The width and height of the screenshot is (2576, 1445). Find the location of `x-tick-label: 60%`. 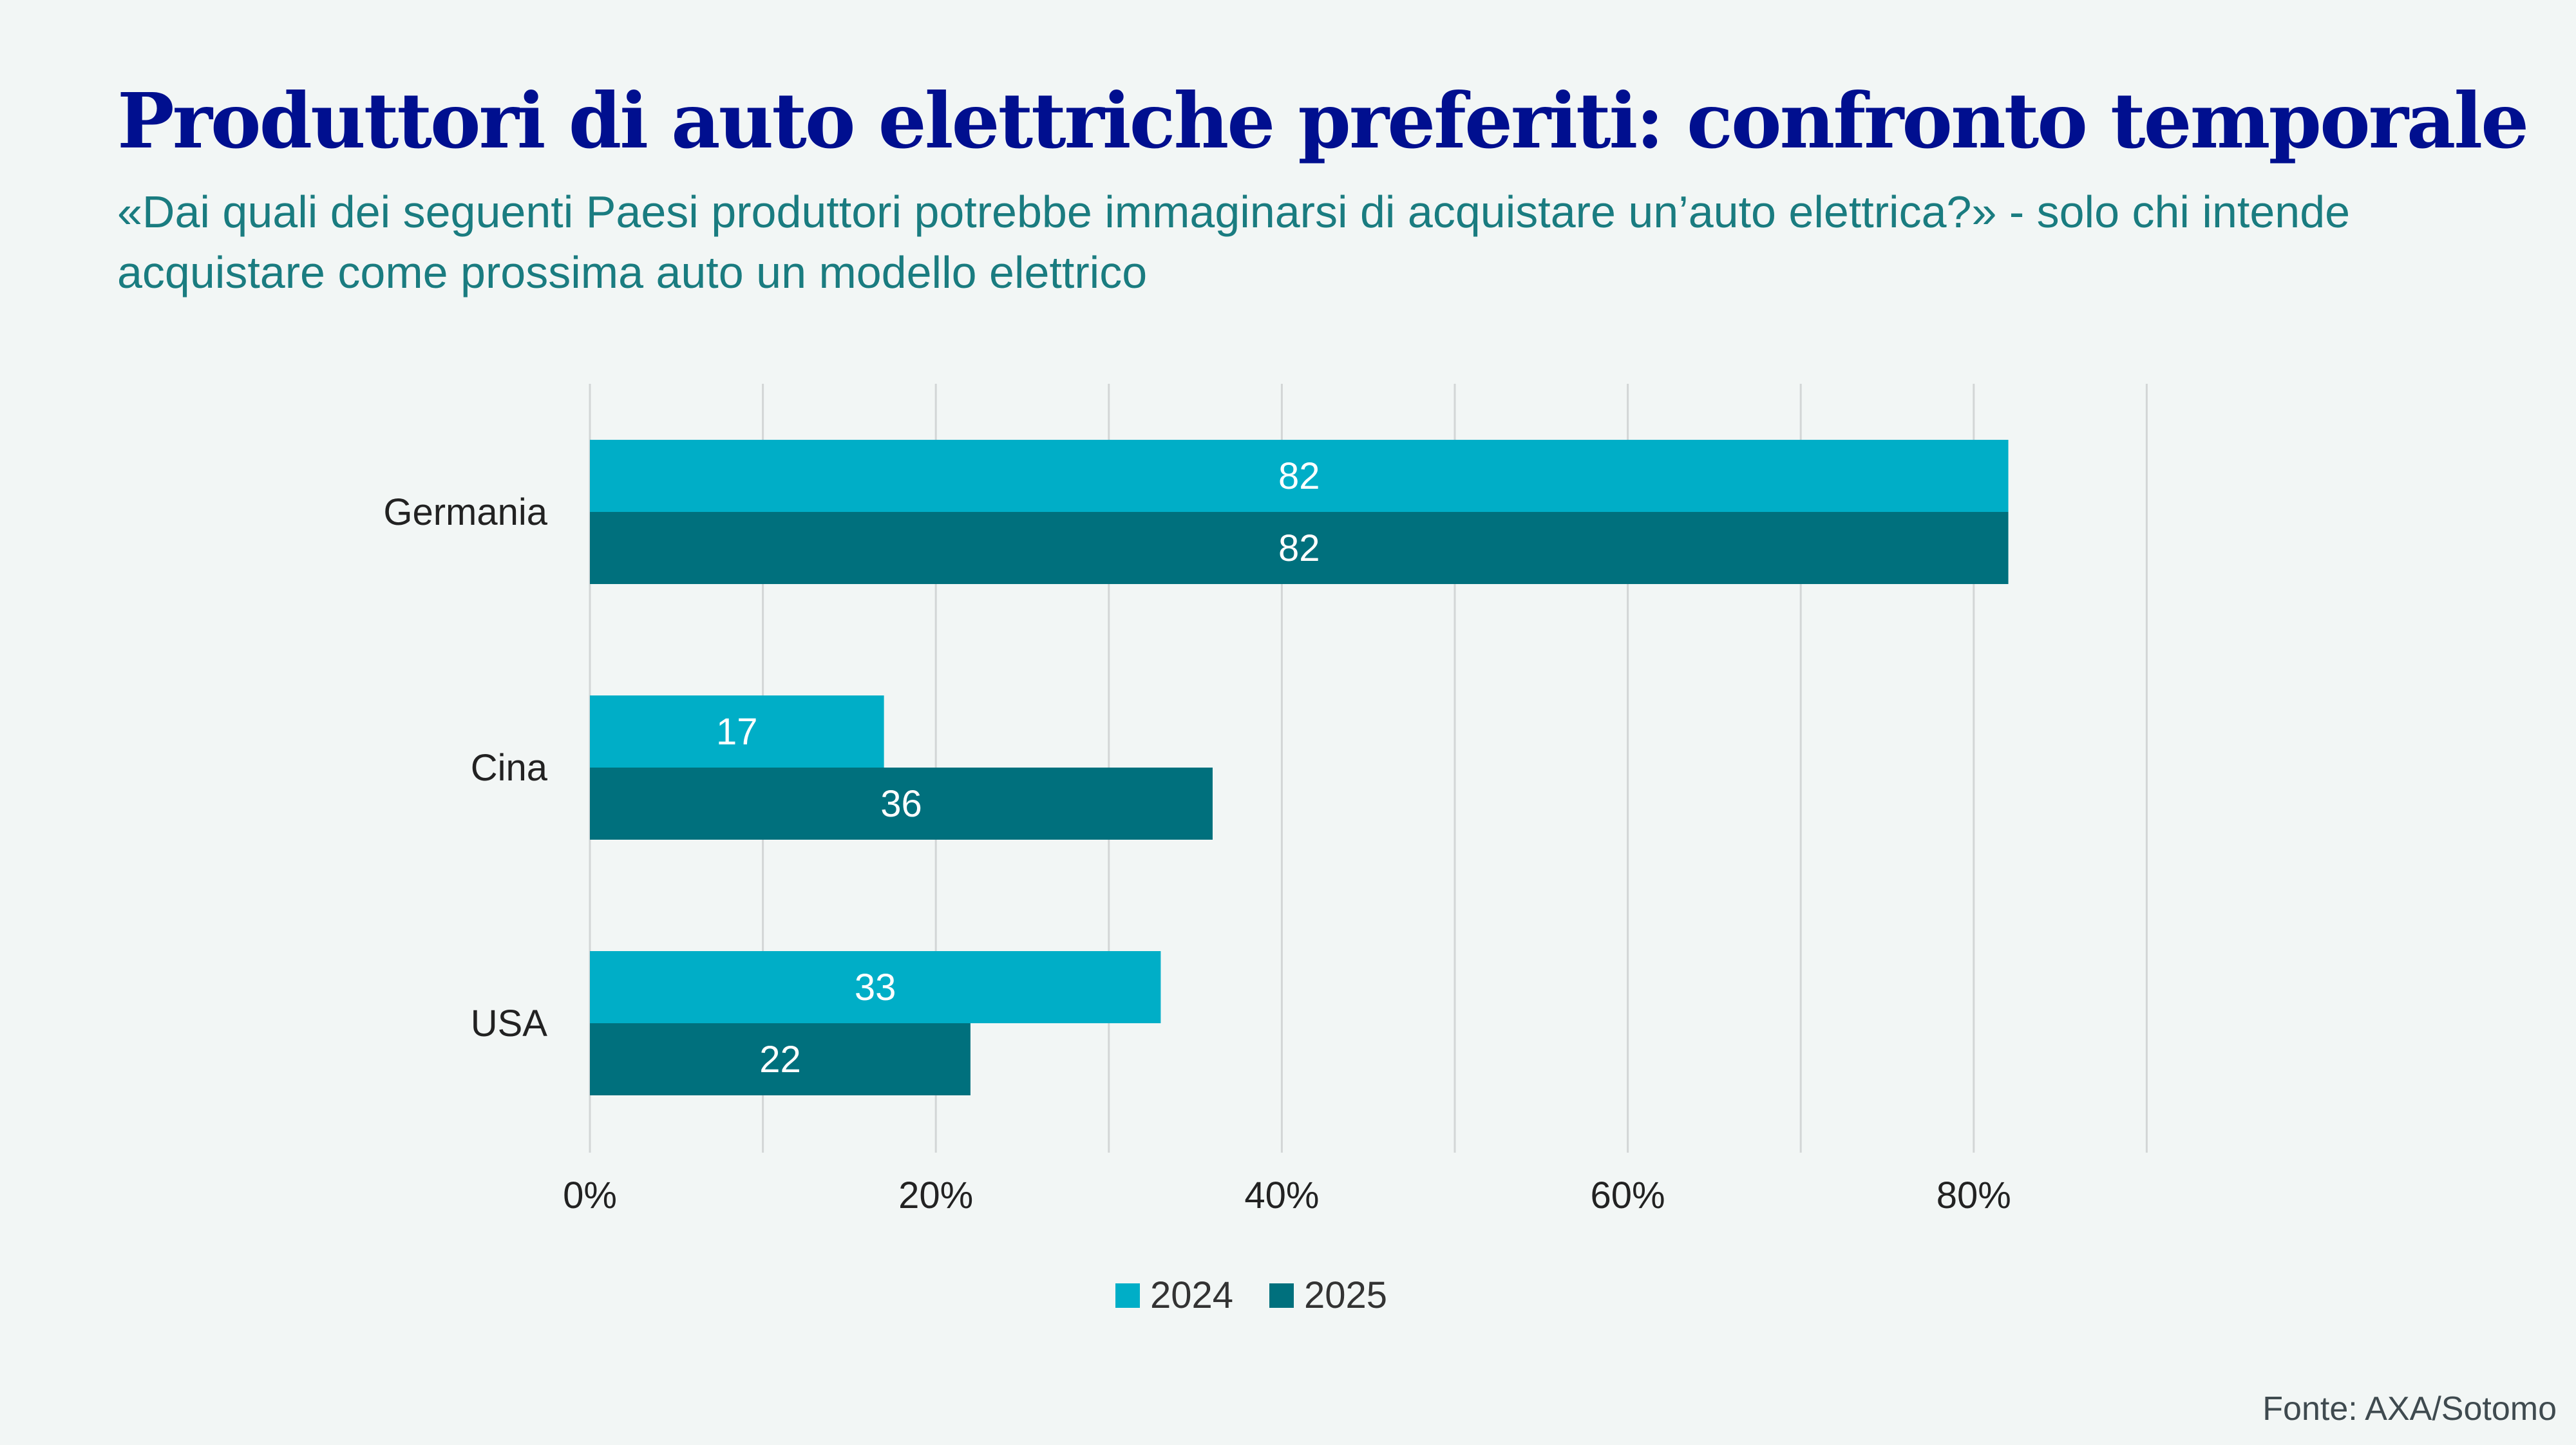

x-tick-label: 60% is located at coordinates (1628, 1195).